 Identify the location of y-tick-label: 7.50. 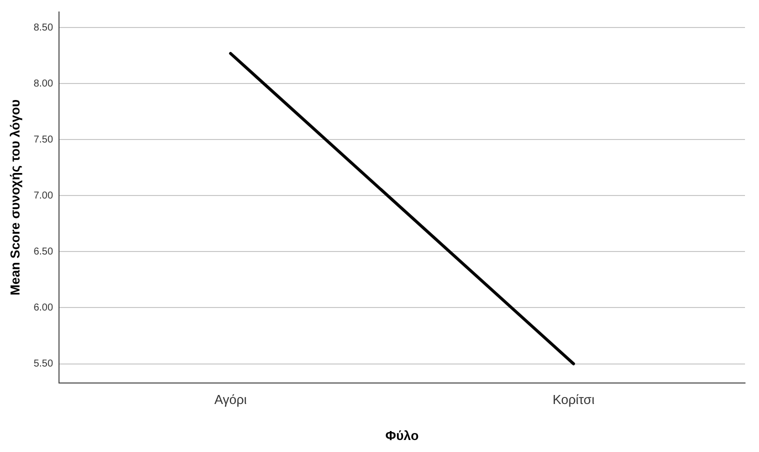
(44, 140).